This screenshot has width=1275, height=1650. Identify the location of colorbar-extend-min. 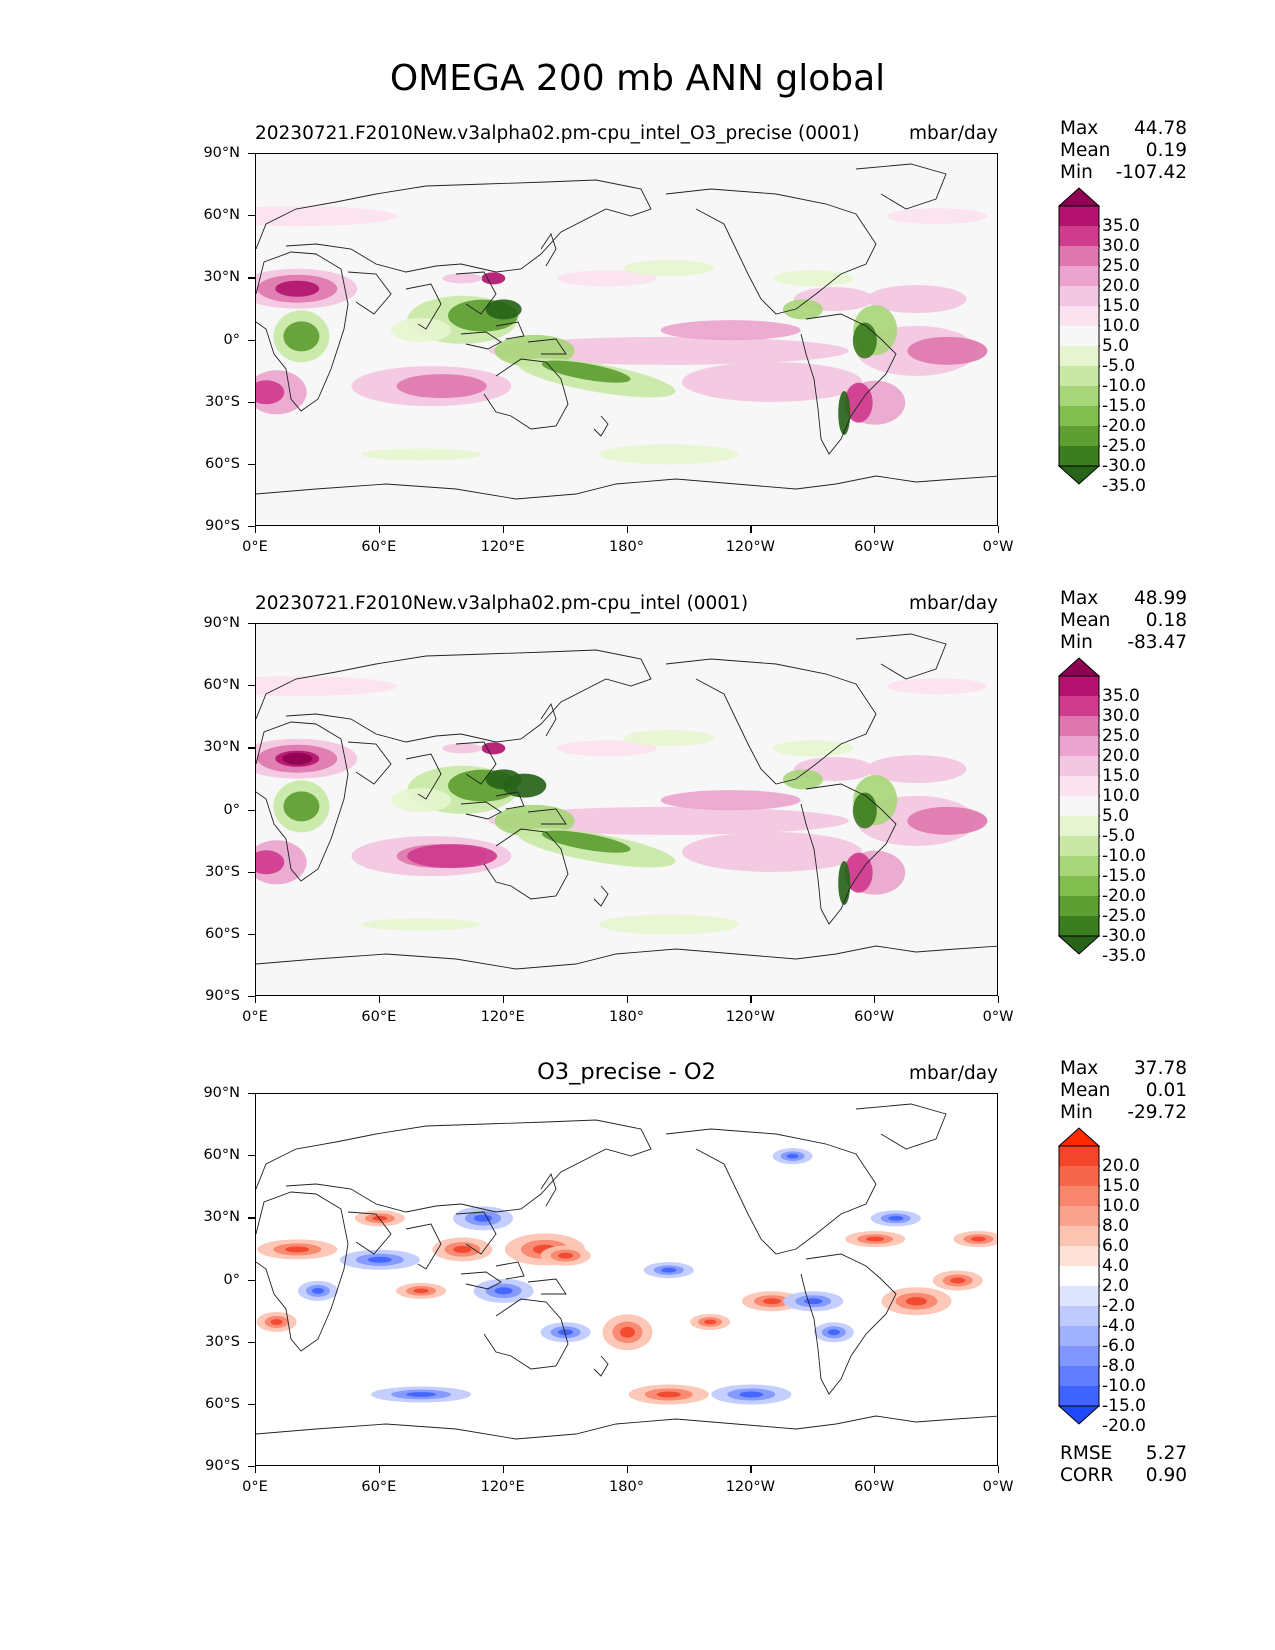
(1079, 475).